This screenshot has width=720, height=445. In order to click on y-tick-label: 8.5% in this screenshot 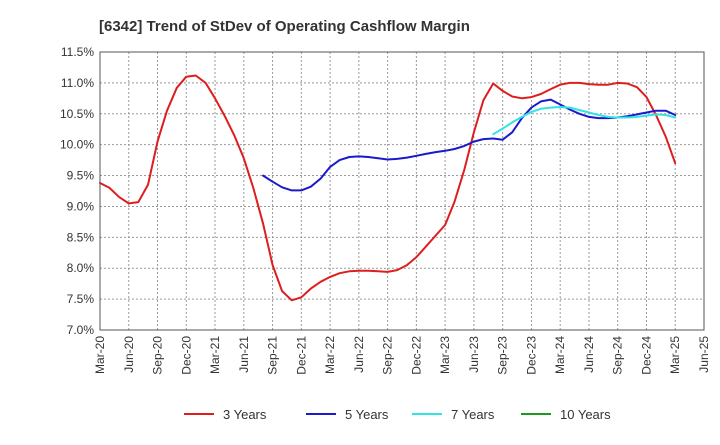, I will do `click(81, 237)`.